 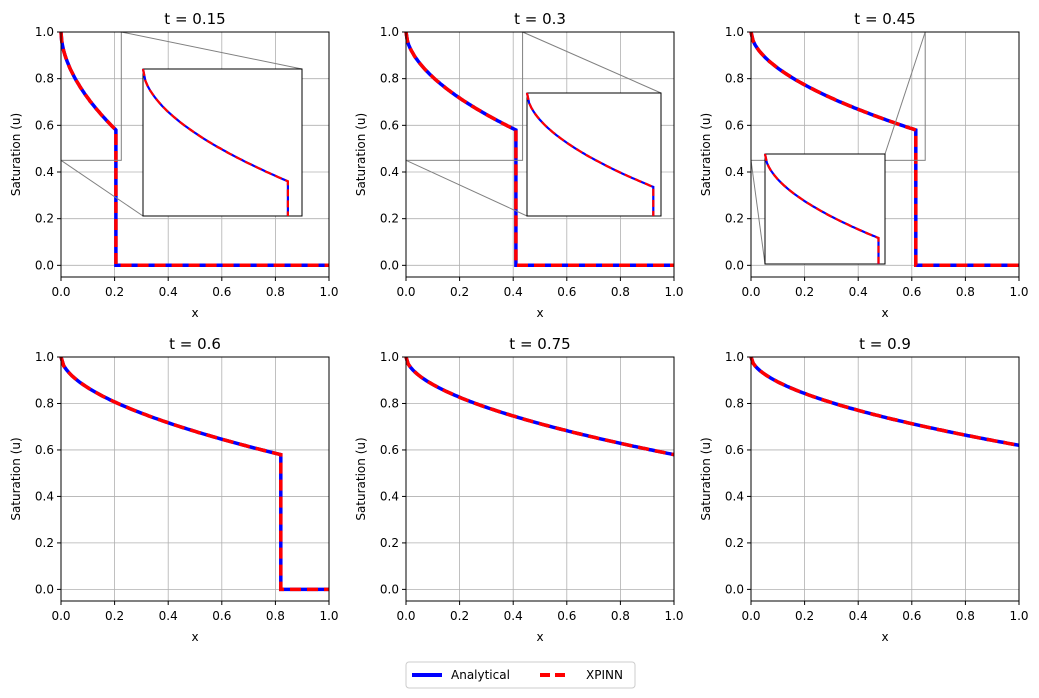 I want to click on legend-frame, so click(x=520, y=675).